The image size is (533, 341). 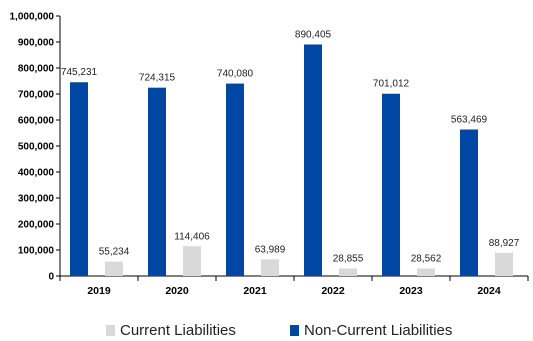 What do you see at coordinates (348, 258) in the screenshot?
I see `data-label-current-2022: 28,855` at bounding box center [348, 258].